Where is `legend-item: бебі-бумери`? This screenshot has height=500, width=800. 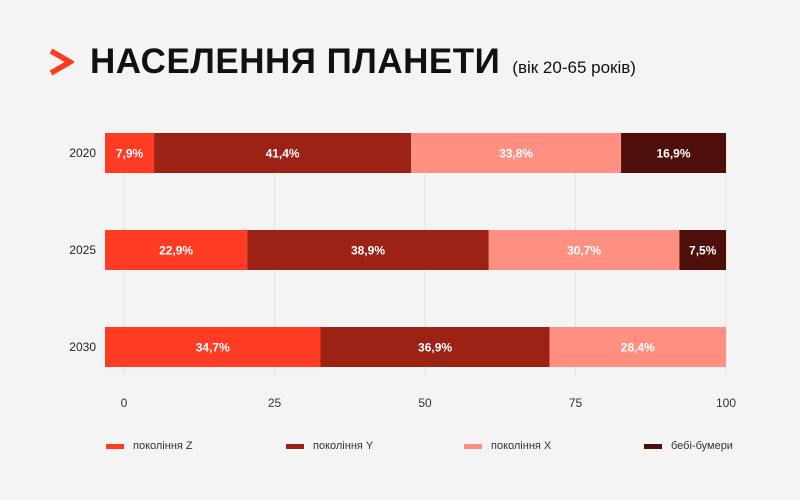
legend-item: бебі-бумери is located at coordinates (688, 446).